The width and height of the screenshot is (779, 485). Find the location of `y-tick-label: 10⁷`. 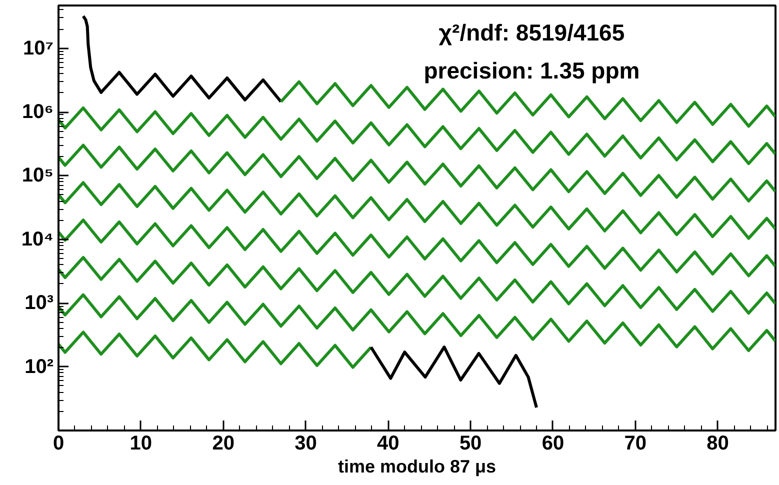

y-tick-label: 10⁷ is located at coordinates (38, 48).